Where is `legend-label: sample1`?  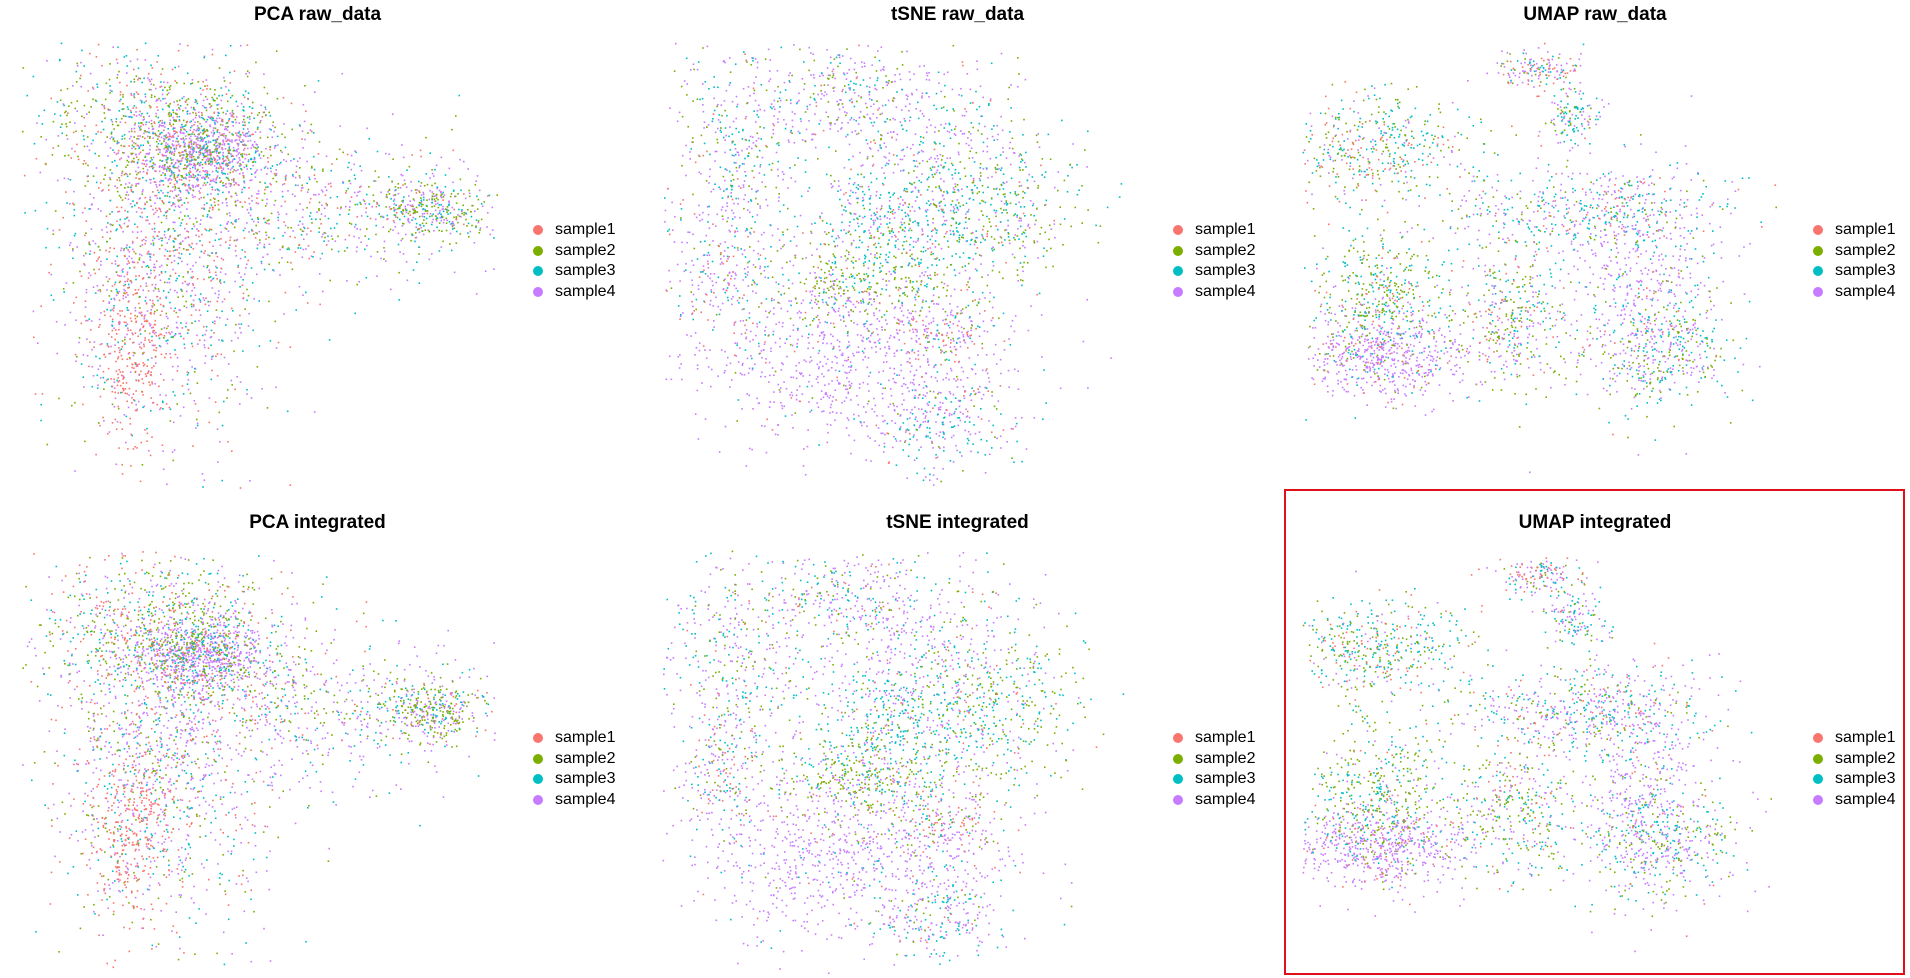
legend-label: sample1 is located at coordinates (585, 230).